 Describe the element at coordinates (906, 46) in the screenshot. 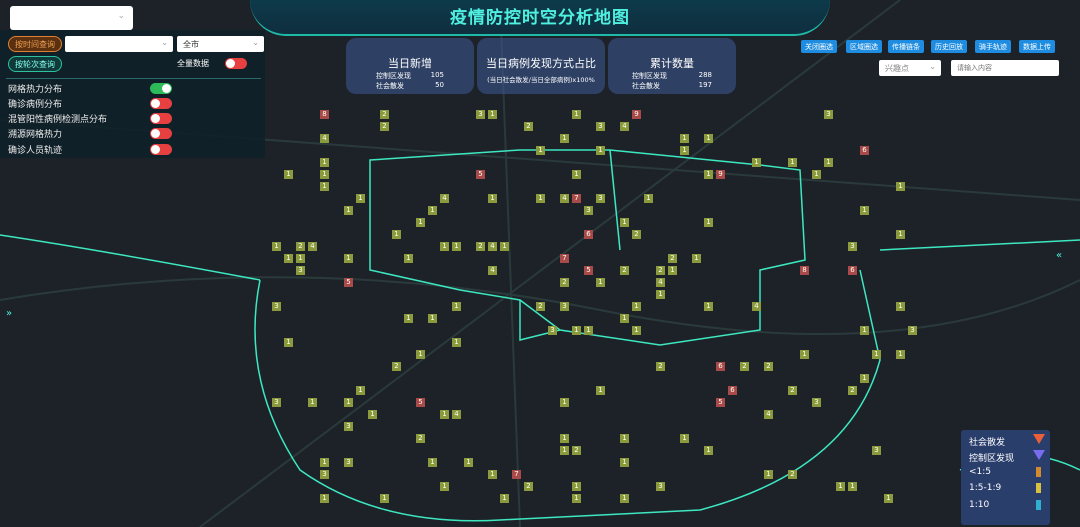

I see `transmission-chain-button: 传播链条` at that location.